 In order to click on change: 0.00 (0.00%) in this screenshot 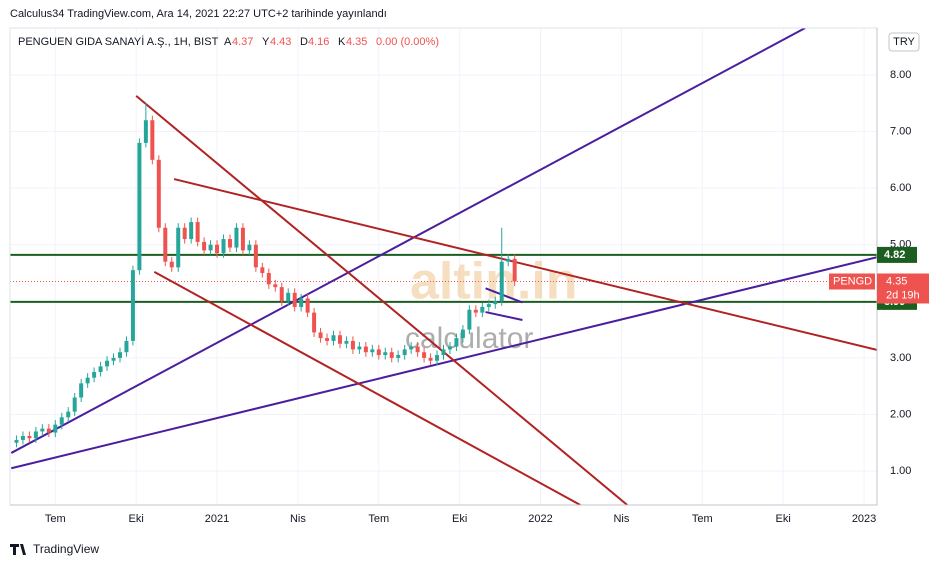, I will do `click(407, 42)`.